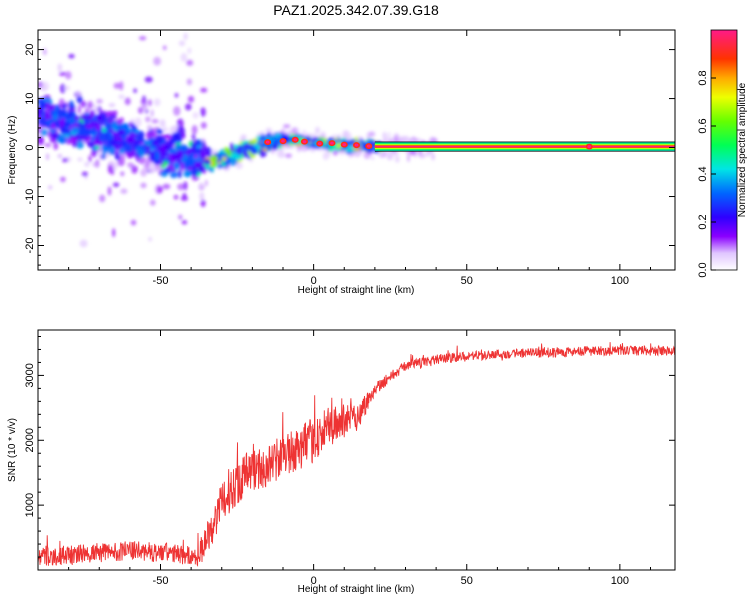 The height and width of the screenshot is (600, 750). Describe the element at coordinates (467, 581) in the screenshot. I see `snr-x-tick-label: 50` at that location.